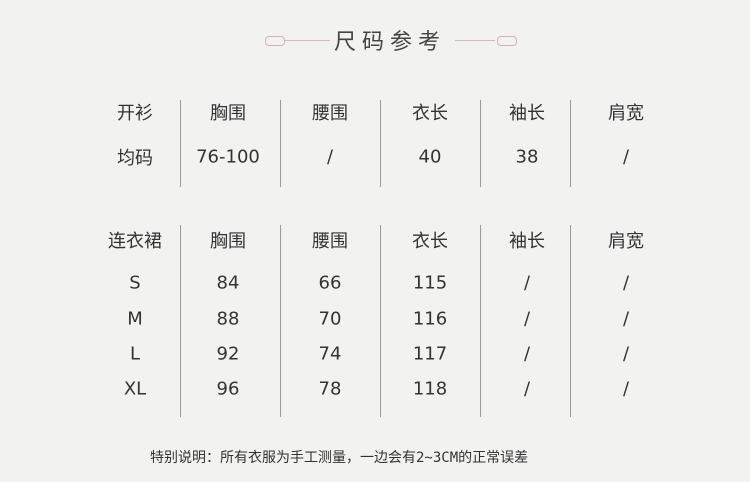 The width and height of the screenshot is (750, 482). What do you see at coordinates (389, 42) in the screenshot?
I see `page-title: 尺码参考` at bounding box center [389, 42].